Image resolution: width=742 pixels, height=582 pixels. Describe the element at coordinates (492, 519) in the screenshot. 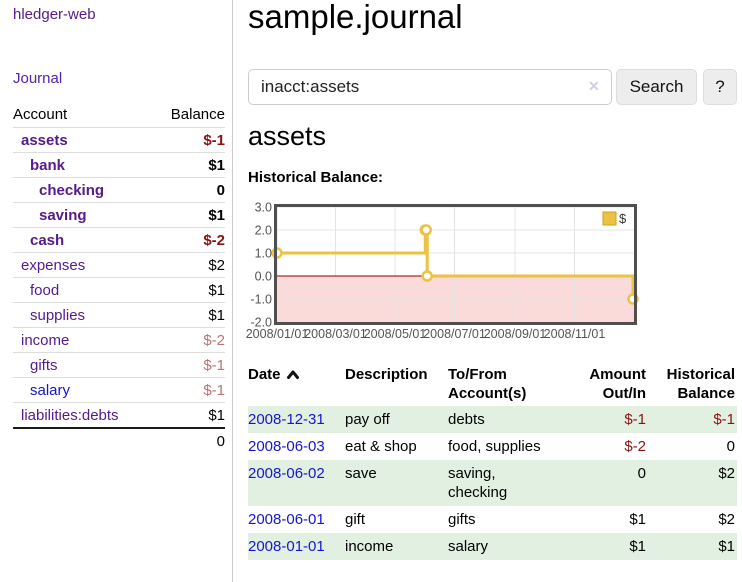

I see `register-row: 2008-06-01 gift gifts $1 $2` at that location.